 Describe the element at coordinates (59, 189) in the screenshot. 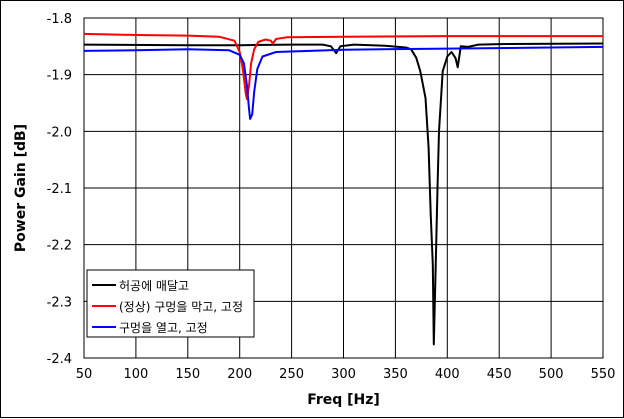

I see `y-tick-label: -2.1` at that location.